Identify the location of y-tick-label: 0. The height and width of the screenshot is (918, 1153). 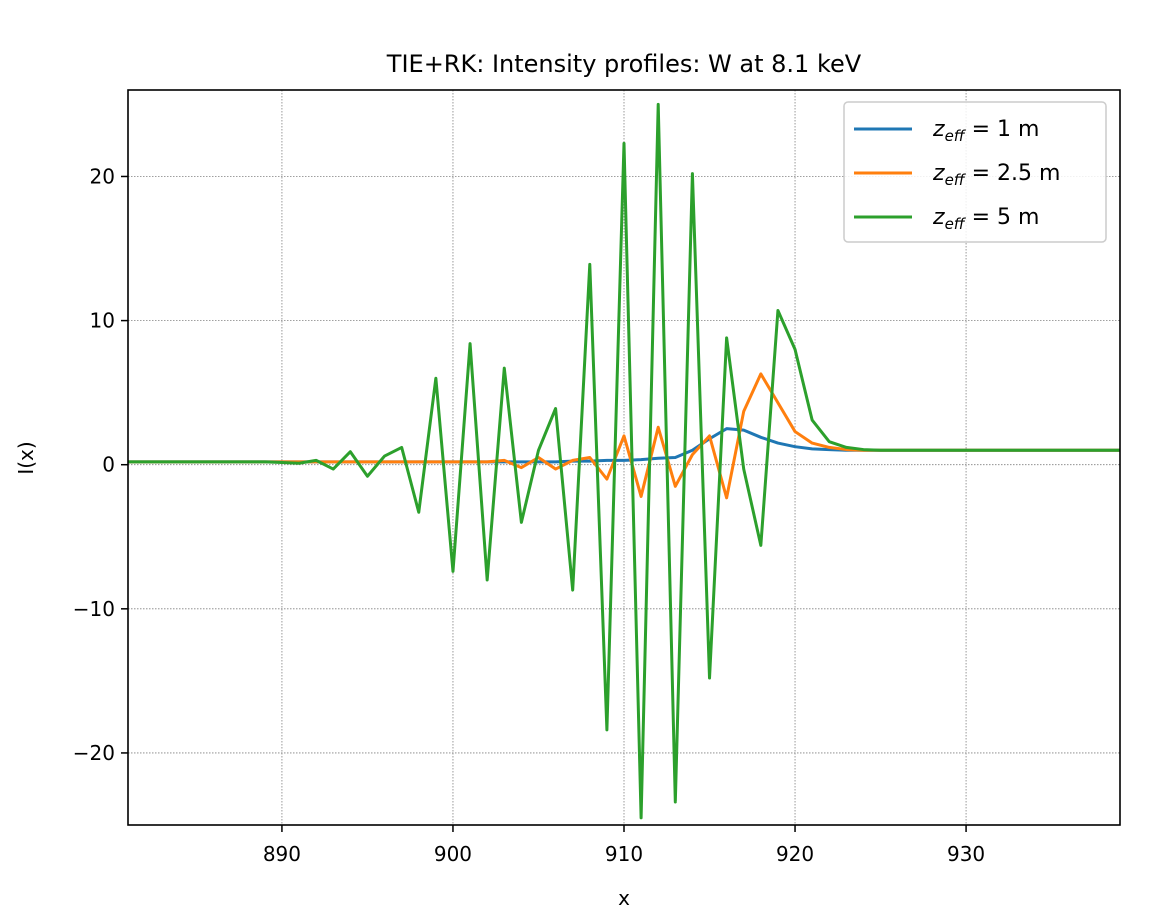
(108, 465).